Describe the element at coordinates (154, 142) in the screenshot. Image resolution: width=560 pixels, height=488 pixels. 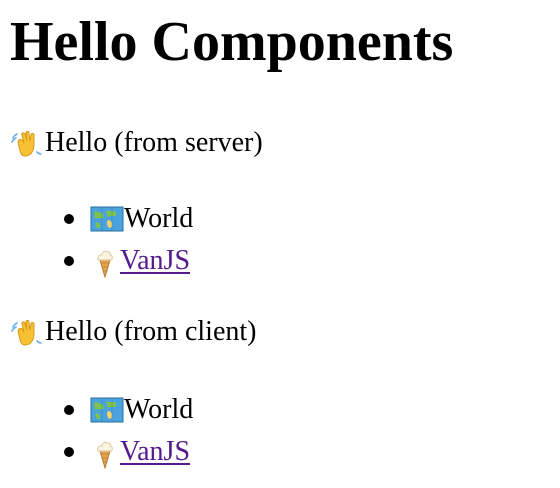
I see `greeting-text: Hello (from server)` at that location.